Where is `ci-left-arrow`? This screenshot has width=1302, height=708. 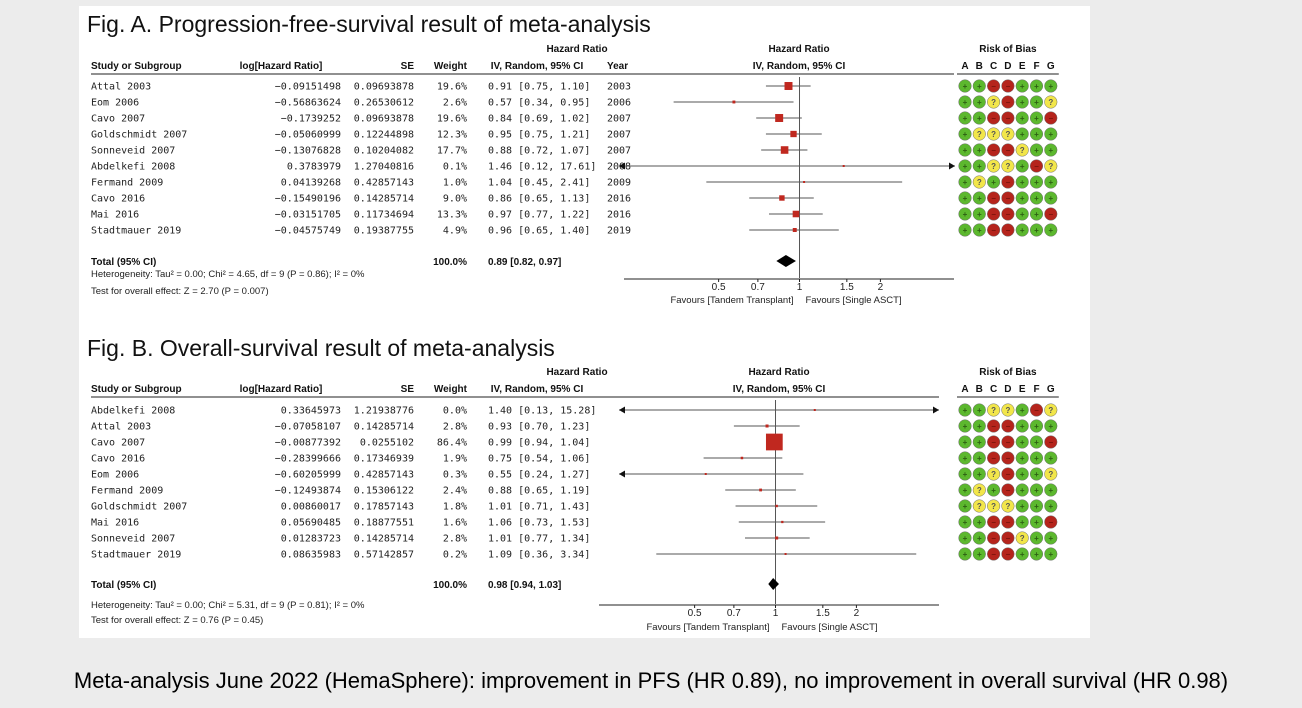
ci-left-arrow is located at coordinates (622, 166).